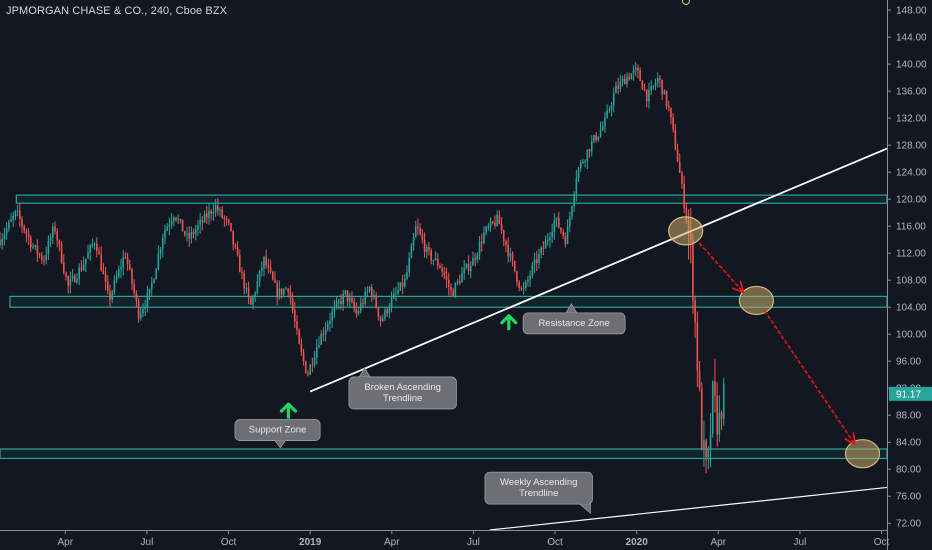  Describe the element at coordinates (911, 281) in the screenshot. I see `y-tick-label: 108.00` at that location.